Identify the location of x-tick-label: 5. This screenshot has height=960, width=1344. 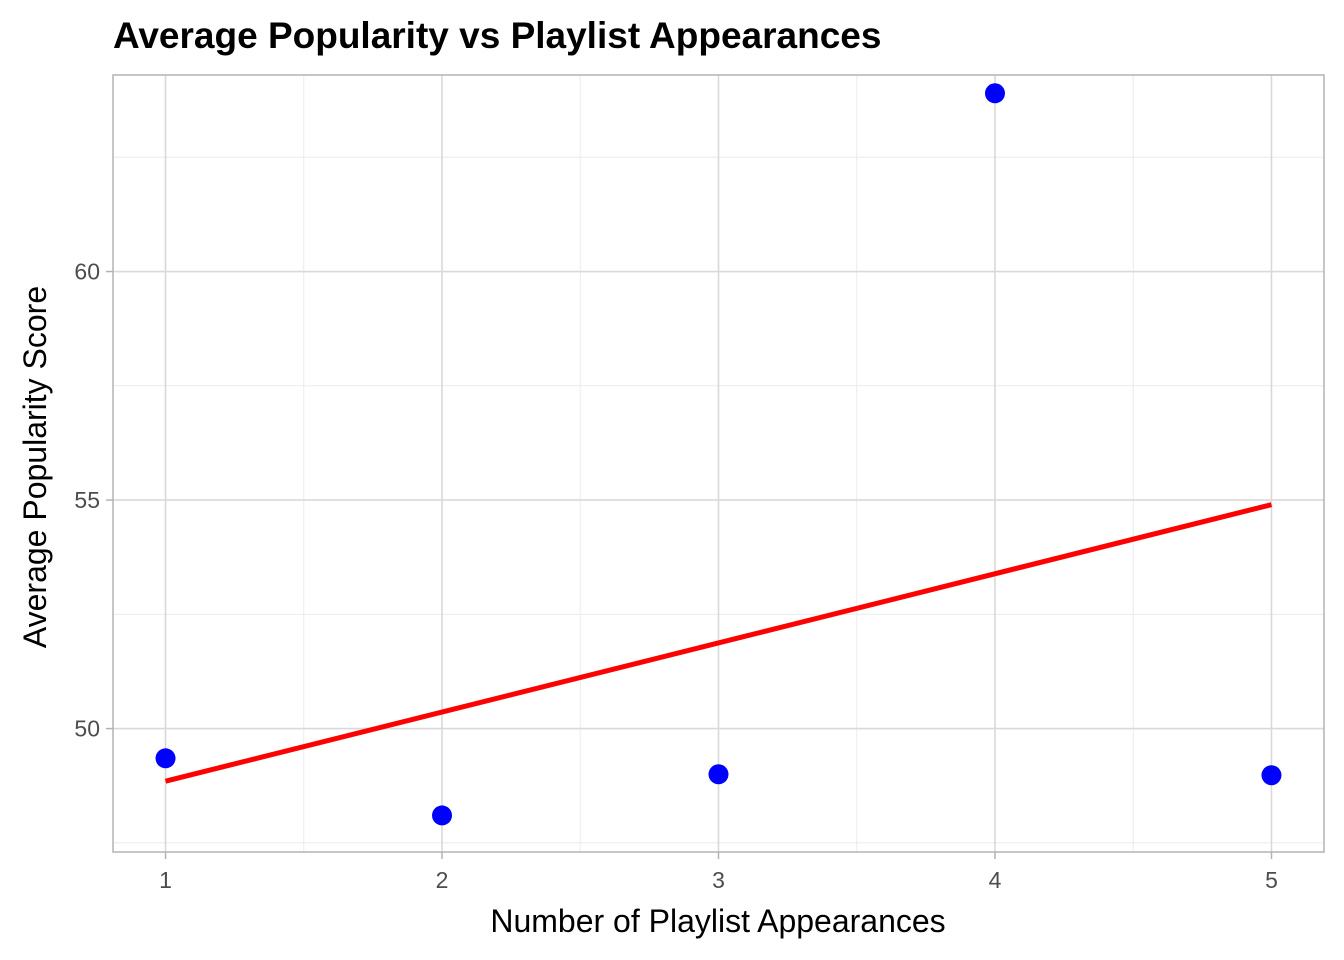
(1271, 880).